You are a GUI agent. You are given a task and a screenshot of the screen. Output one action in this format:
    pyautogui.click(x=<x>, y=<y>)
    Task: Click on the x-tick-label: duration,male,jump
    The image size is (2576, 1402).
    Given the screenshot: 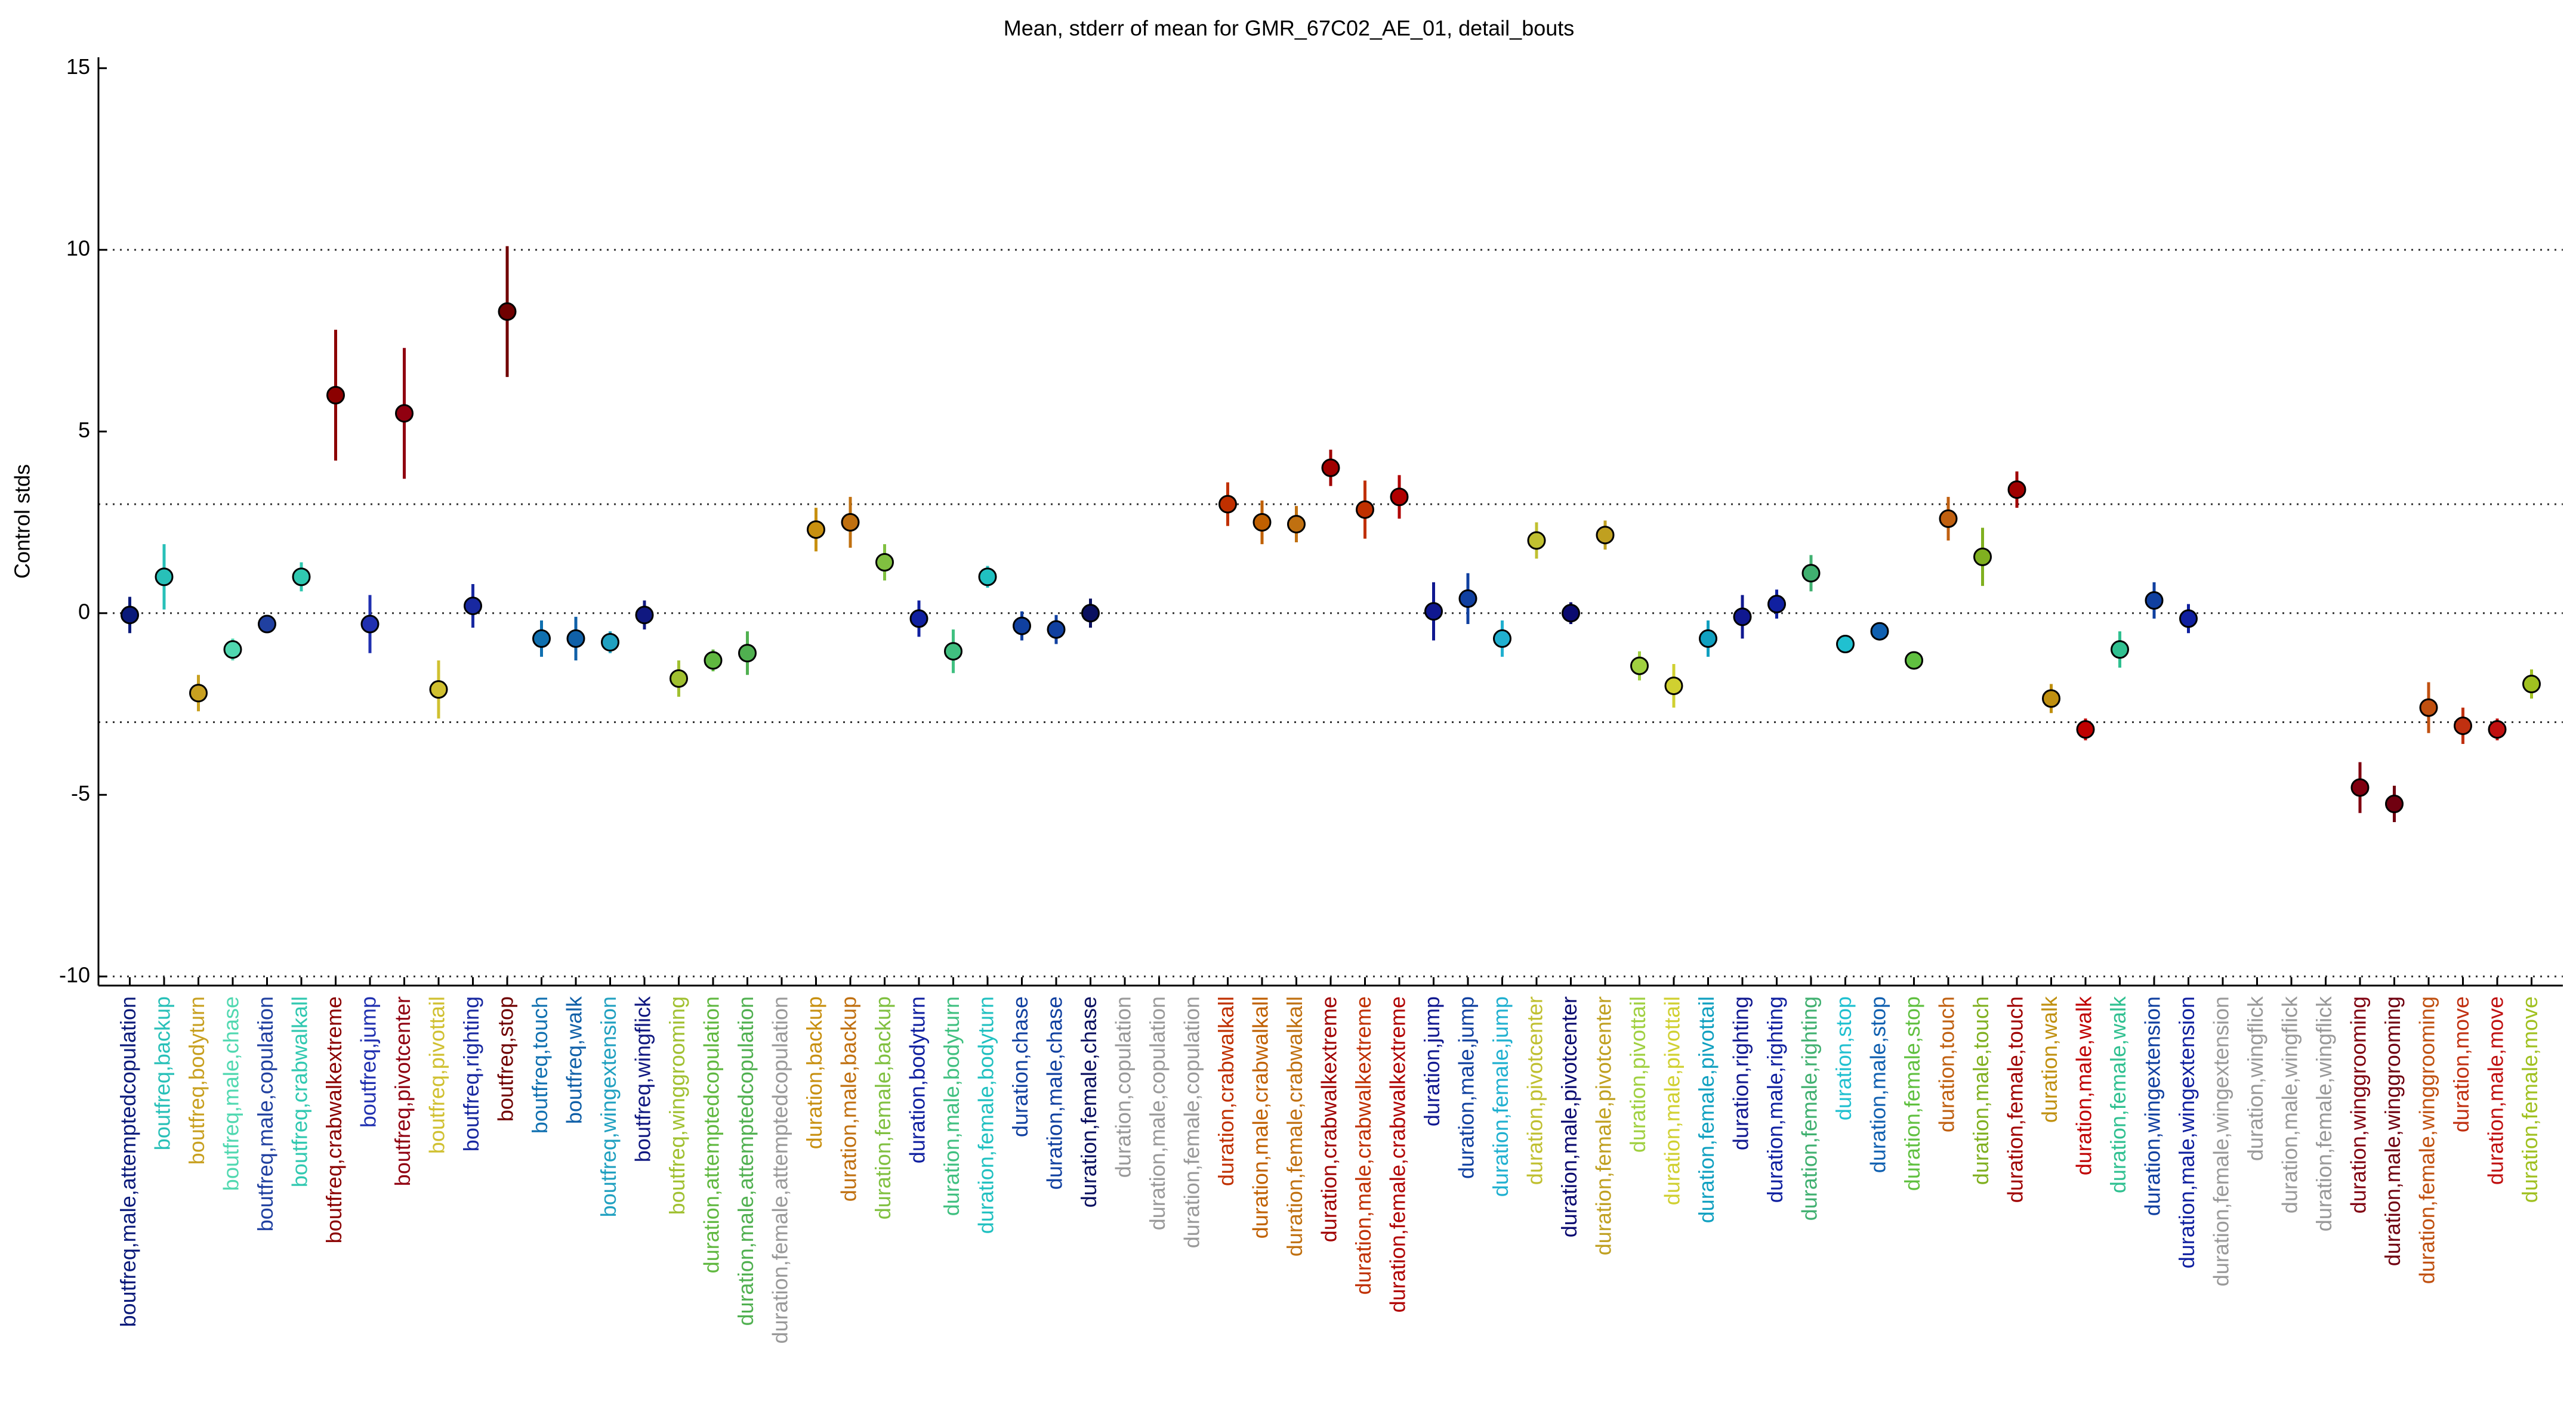 What is the action you would take?
    pyautogui.click(x=1467, y=1087)
    